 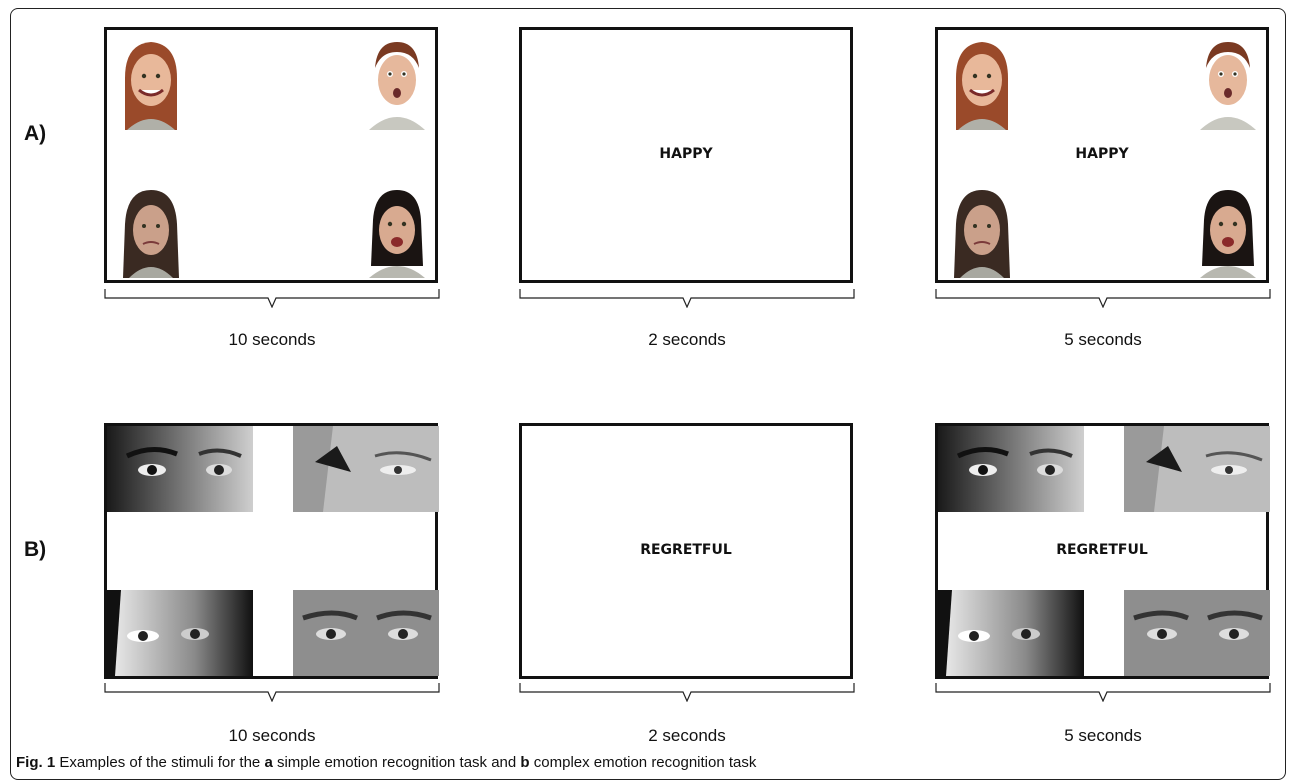 I want to click on brace-a1, so click(x=272, y=298).